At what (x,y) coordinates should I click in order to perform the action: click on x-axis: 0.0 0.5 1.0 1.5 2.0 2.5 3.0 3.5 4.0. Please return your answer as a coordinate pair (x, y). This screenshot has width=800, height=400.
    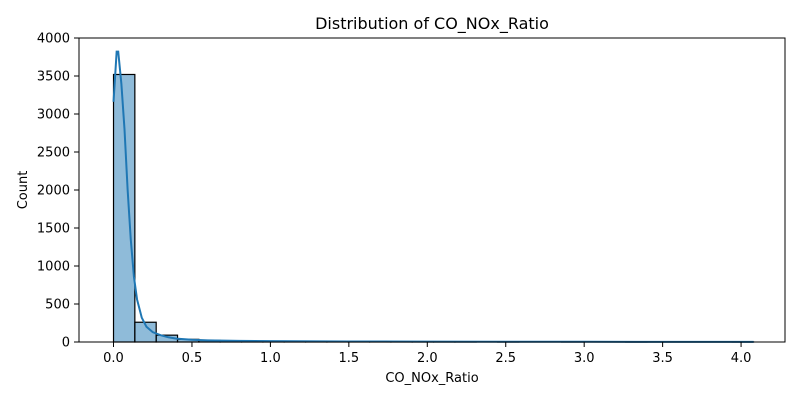
    Looking at the image, I should click on (427, 354).